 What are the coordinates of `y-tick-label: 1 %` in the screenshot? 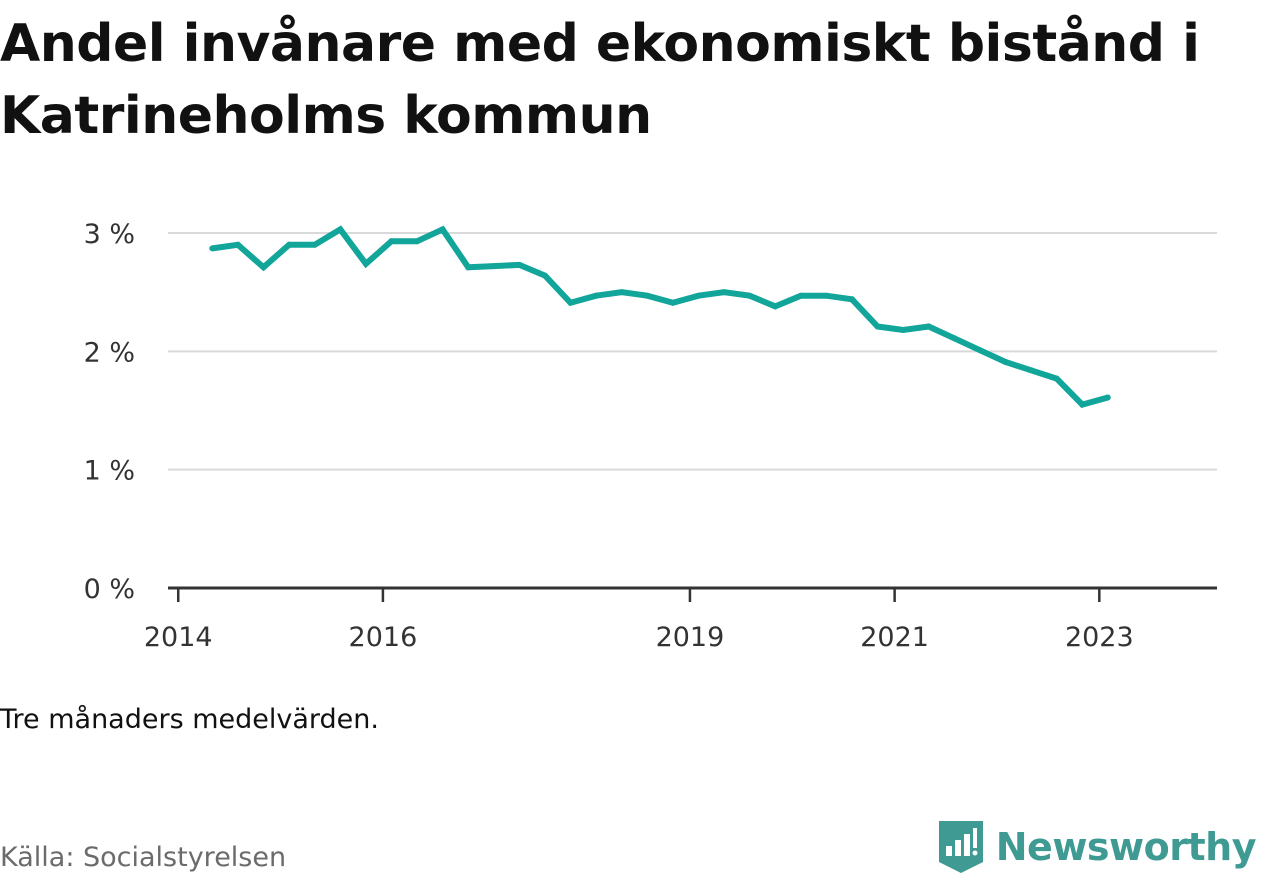 It's located at (109, 471).